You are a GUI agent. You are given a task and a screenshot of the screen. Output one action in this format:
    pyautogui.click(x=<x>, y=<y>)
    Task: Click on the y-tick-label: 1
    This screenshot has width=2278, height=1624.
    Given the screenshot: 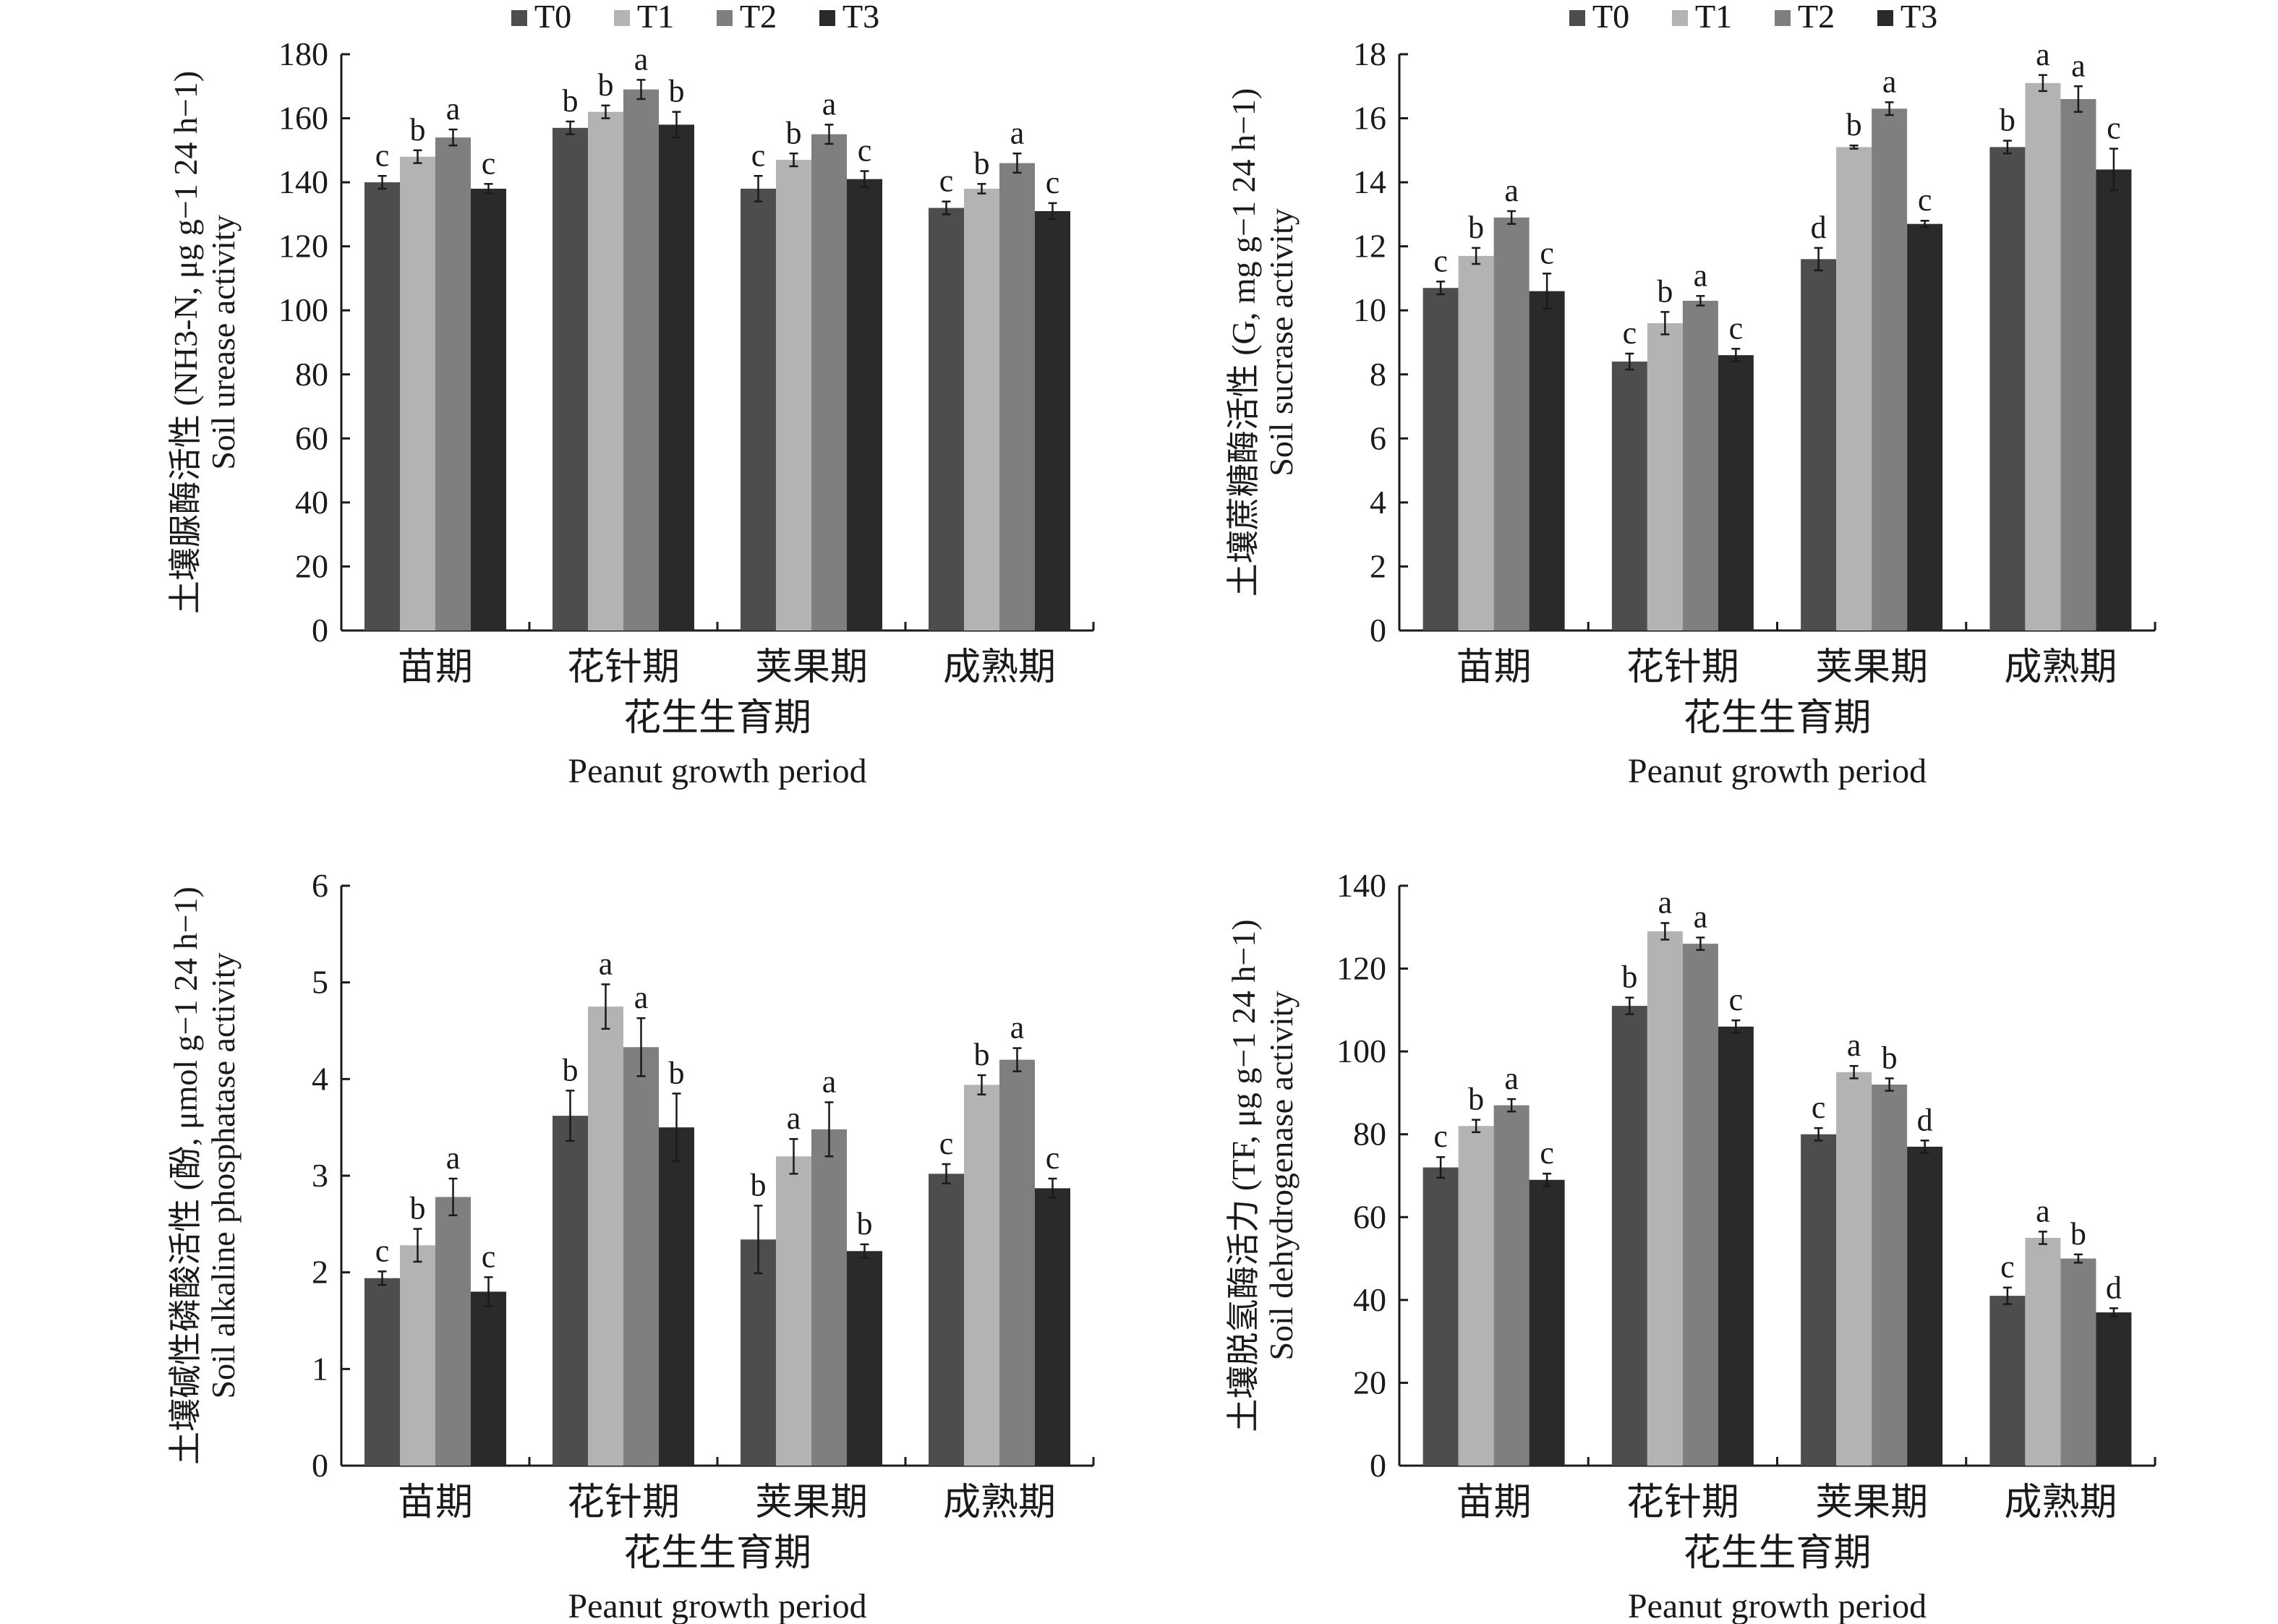 What is the action you would take?
    pyautogui.click(x=320, y=1368)
    